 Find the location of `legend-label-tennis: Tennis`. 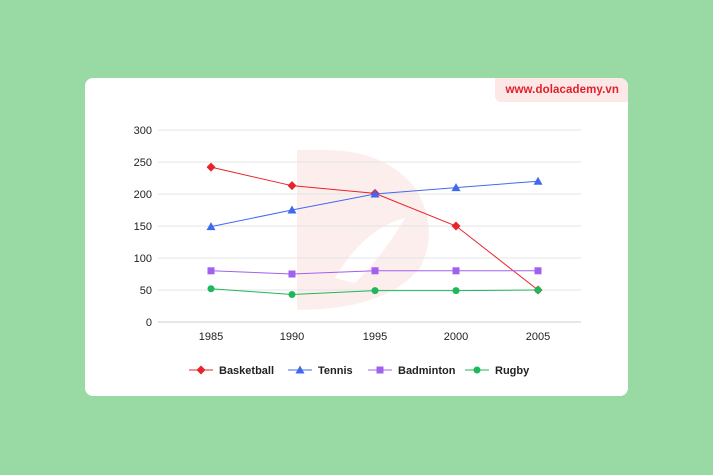

legend-label-tennis: Tennis is located at coordinates (335, 371).